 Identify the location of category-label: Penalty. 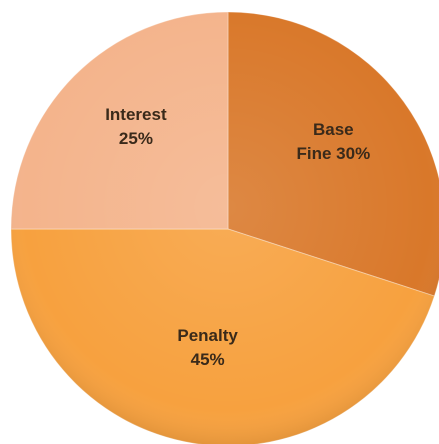
(207, 335).